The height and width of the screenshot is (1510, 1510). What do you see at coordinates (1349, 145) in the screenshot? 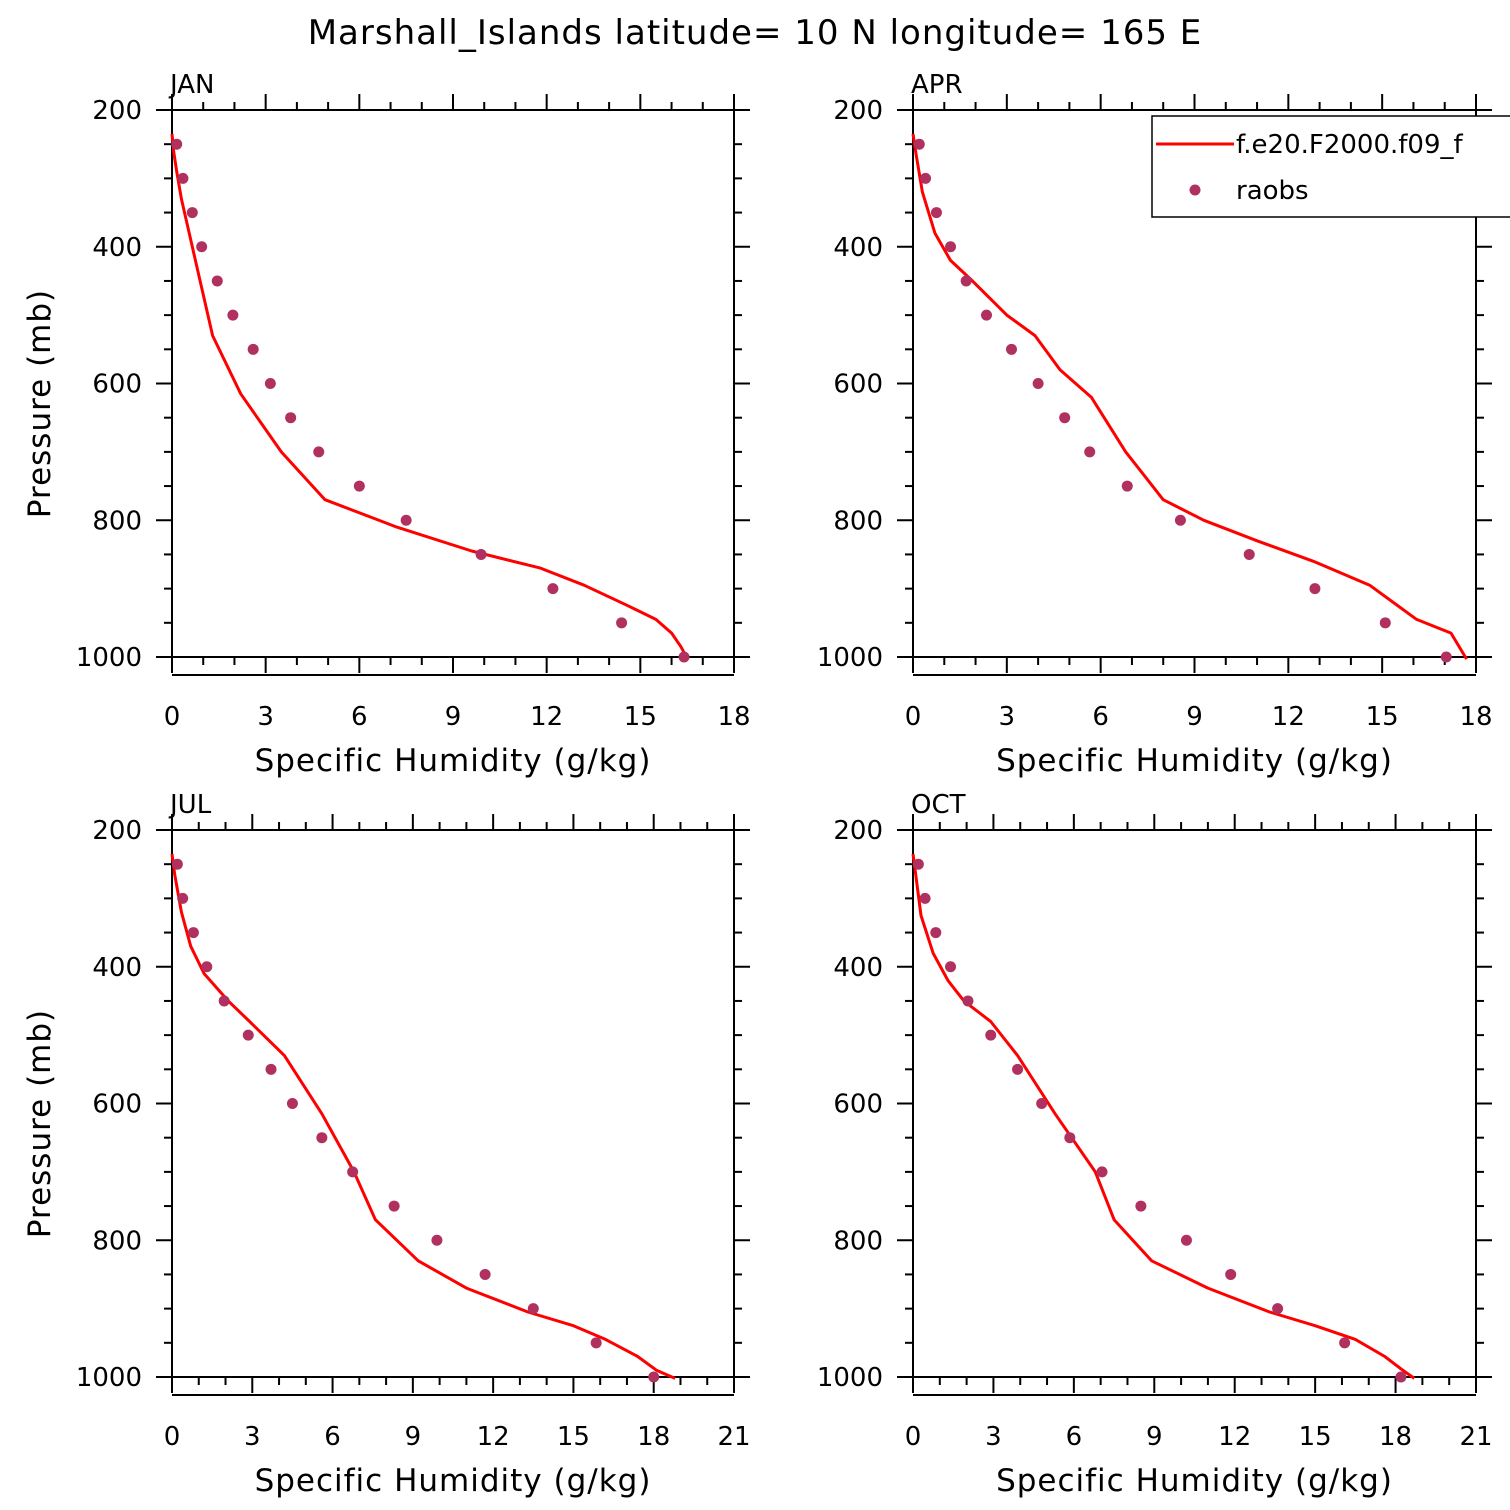
I see `legend-model-label: f.e20.F2000.f09_f` at bounding box center [1349, 145].